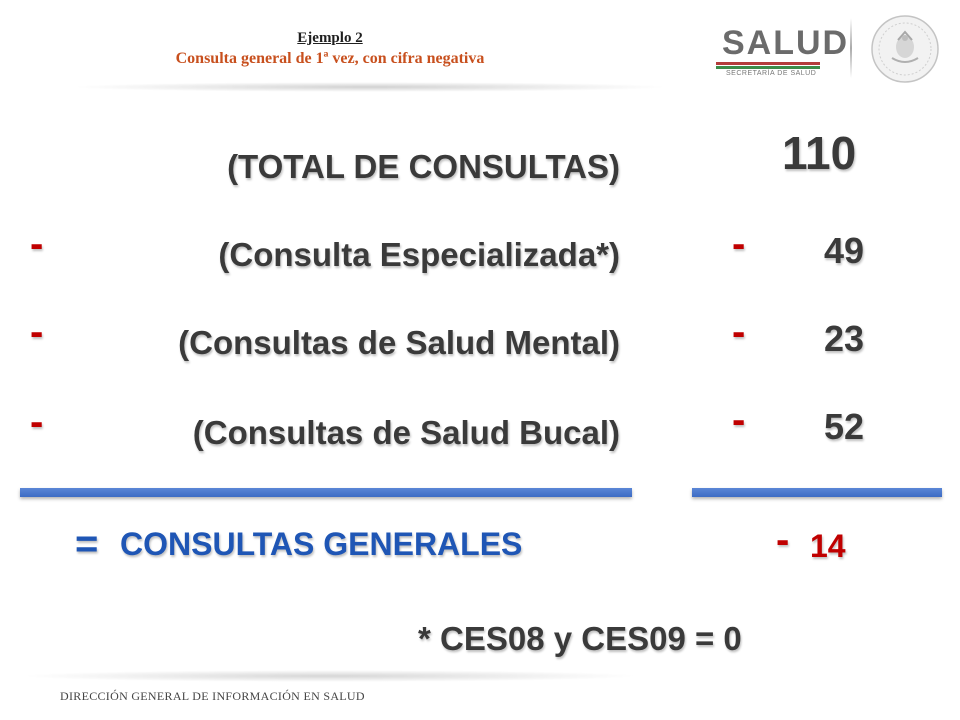 This screenshot has height=720, width=960. I want to click on row-sign-especializada: -, so click(37, 244).